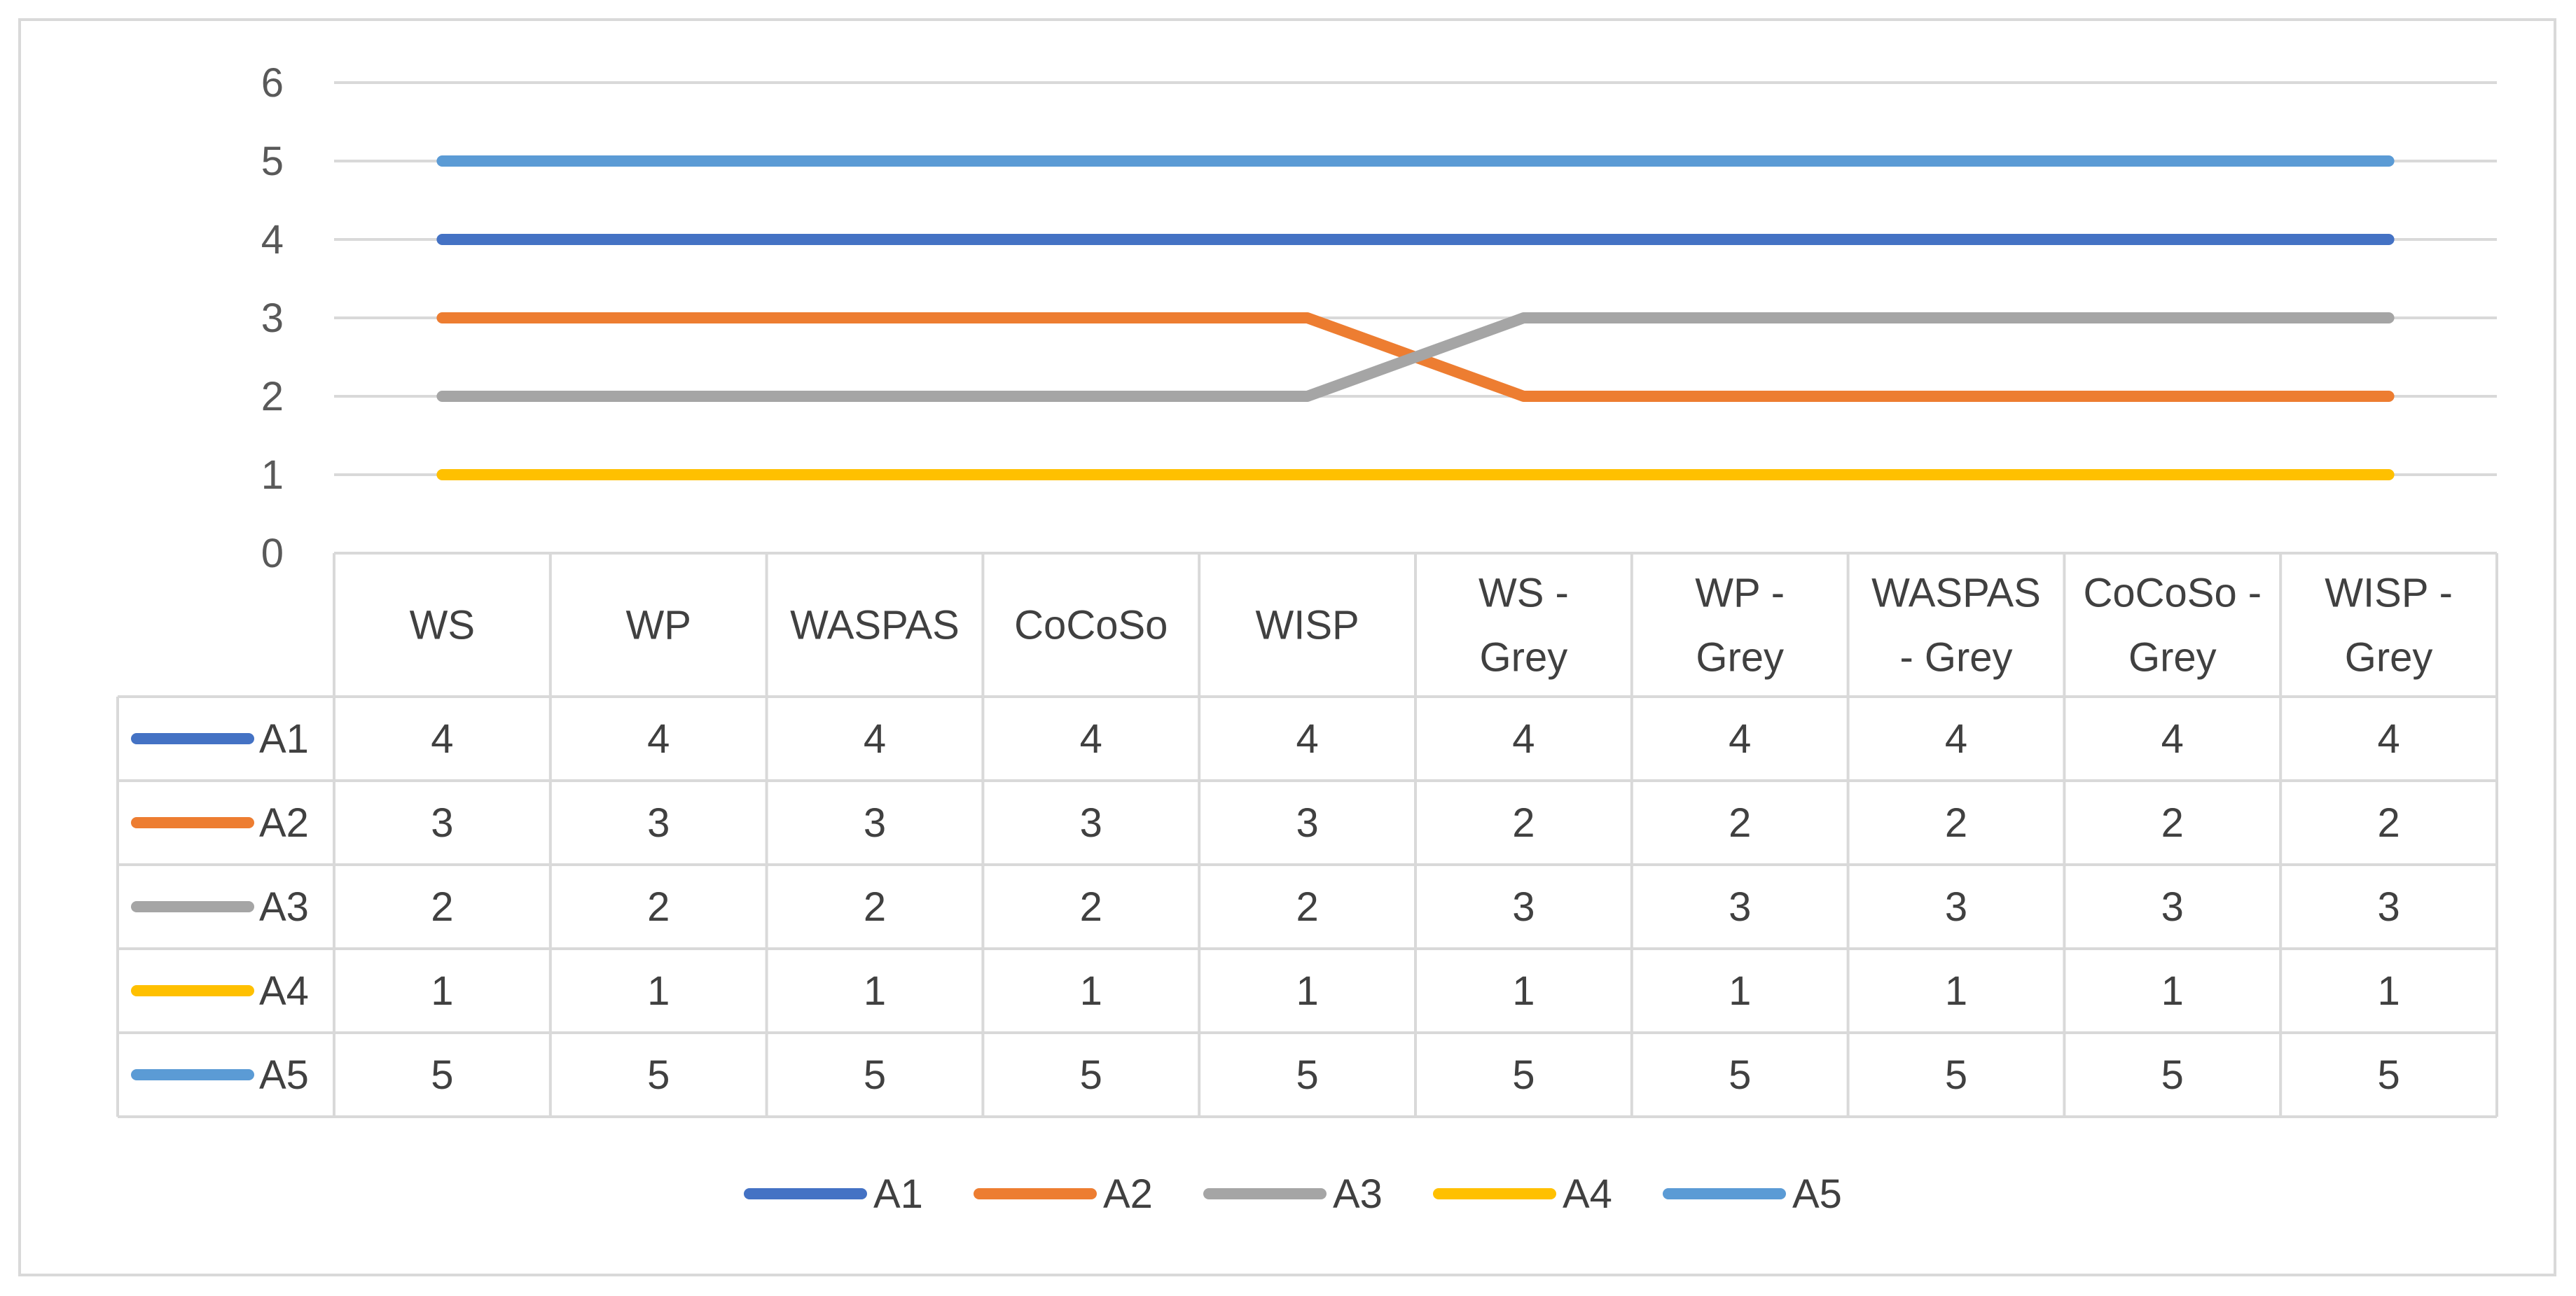 The width and height of the screenshot is (2576, 1296). Describe the element at coordinates (272, 240) in the screenshot. I see `y-tick-label: 4` at that location.